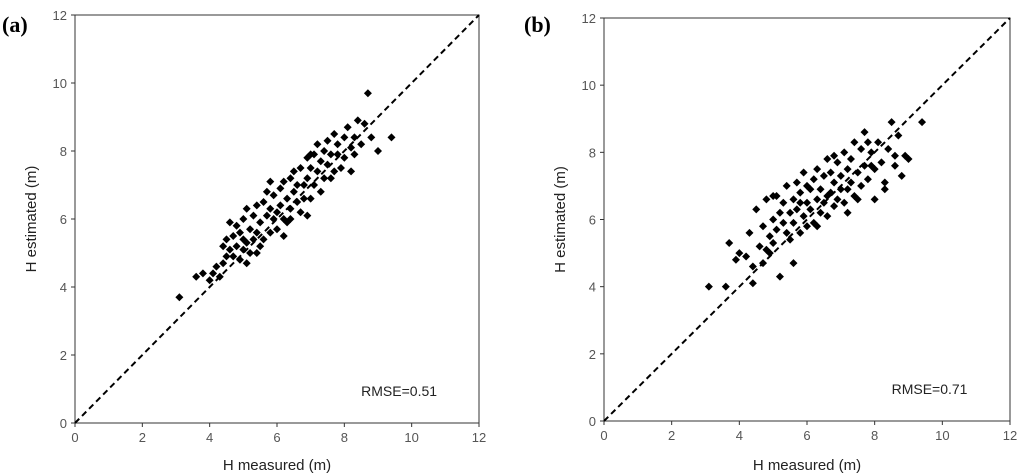 Image resolution: width=1024 pixels, height=476 pixels. I want to click on y-tick-label: 12, so click(60, 15).